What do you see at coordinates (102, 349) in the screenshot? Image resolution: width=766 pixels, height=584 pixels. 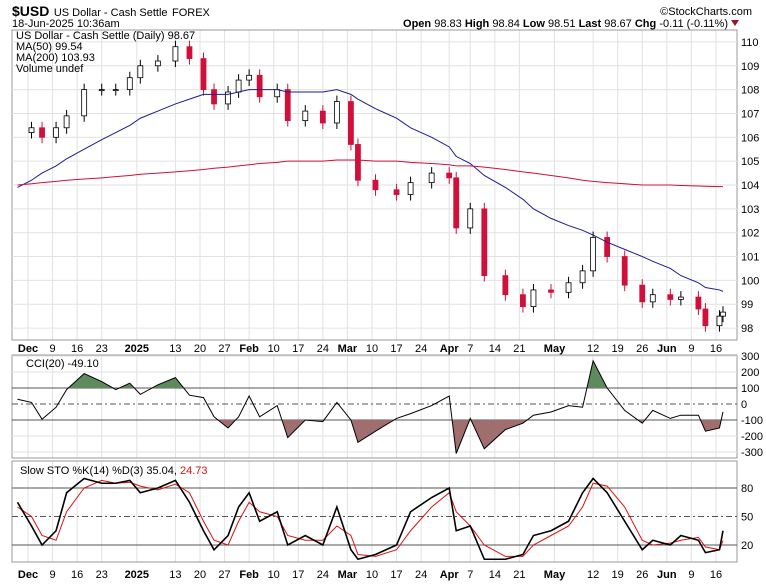 I see `date-tick-label: 23` at bounding box center [102, 349].